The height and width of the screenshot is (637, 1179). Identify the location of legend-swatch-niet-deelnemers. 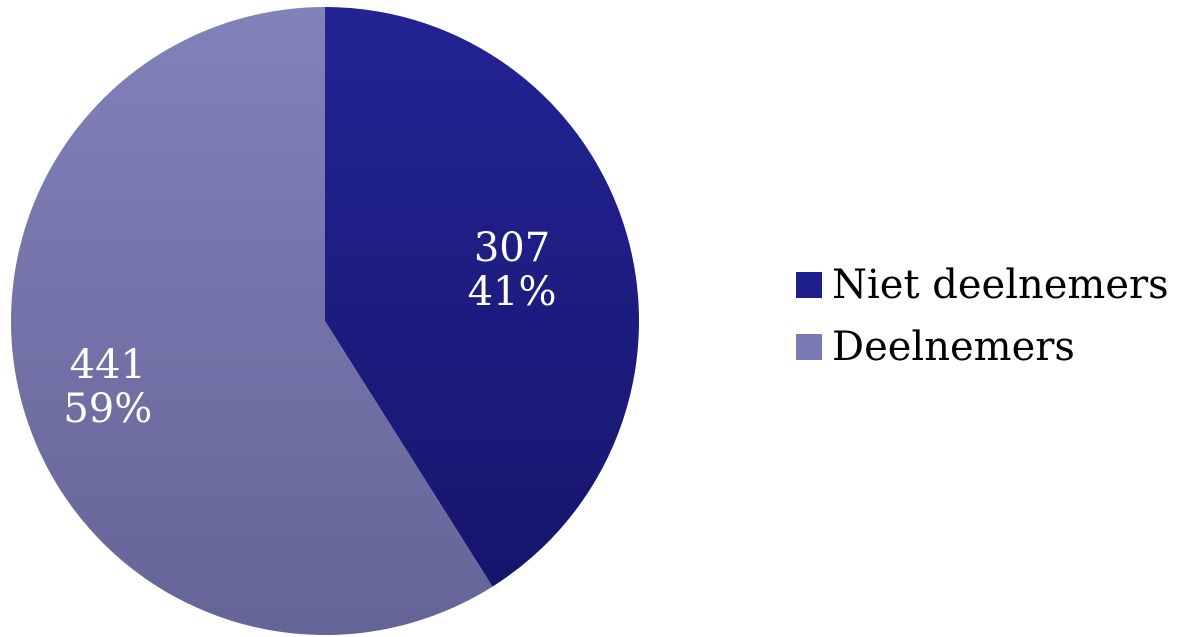
(809, 285).